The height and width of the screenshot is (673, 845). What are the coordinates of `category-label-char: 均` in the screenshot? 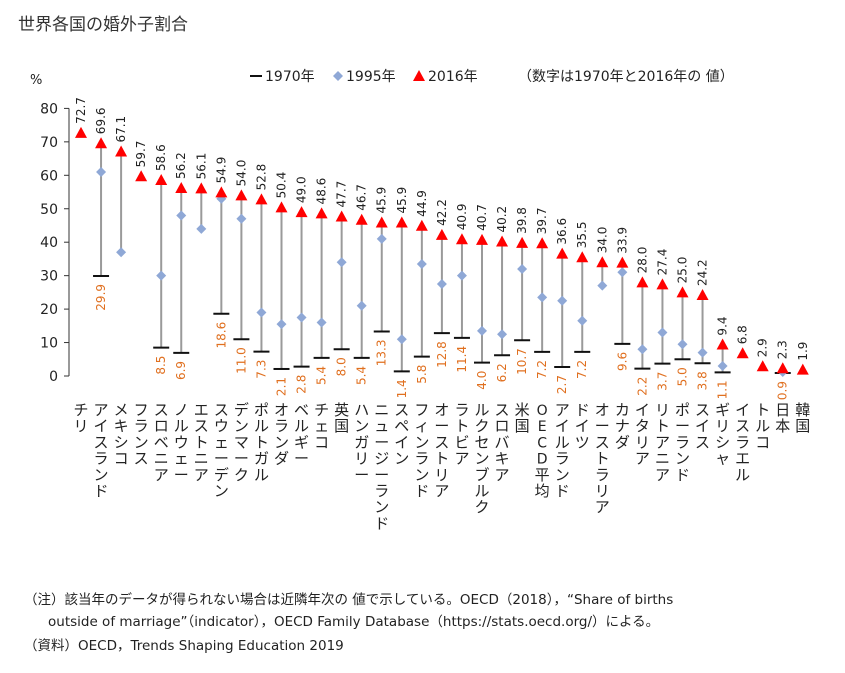 It's located at (542, 491).